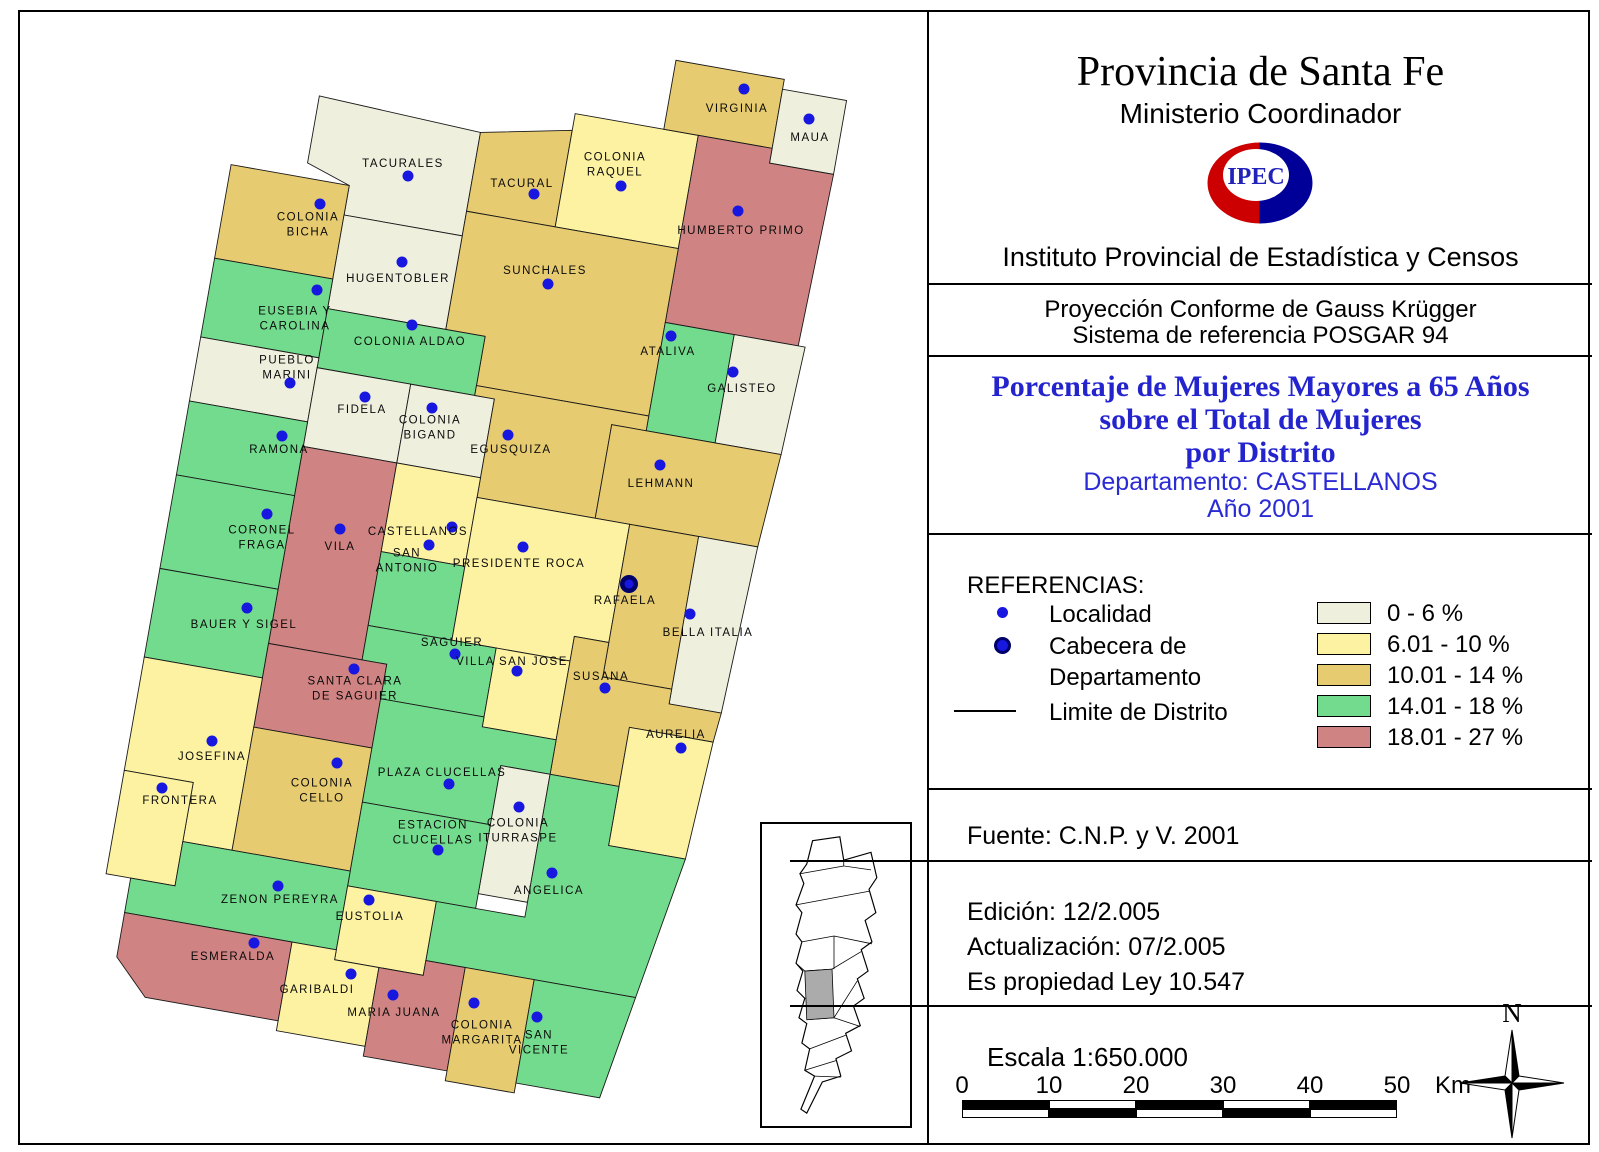 This screenshot has width=1599, height=1152. Describe the element at coordinates (337, 763) in the screenshot. I see `localidad-marker-colonia-cello` at that location.